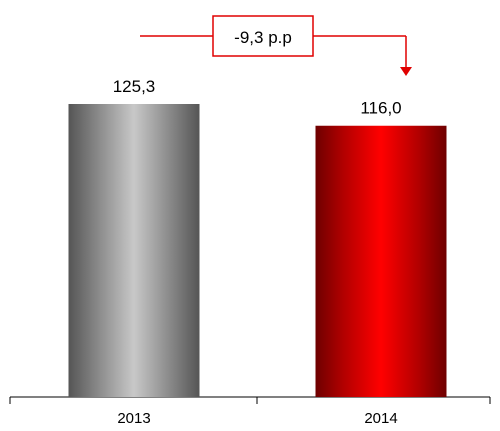 The height and width of the screenshot is (431, 500). I want to click on data-label-2013: 125,3, so click(134, 86).